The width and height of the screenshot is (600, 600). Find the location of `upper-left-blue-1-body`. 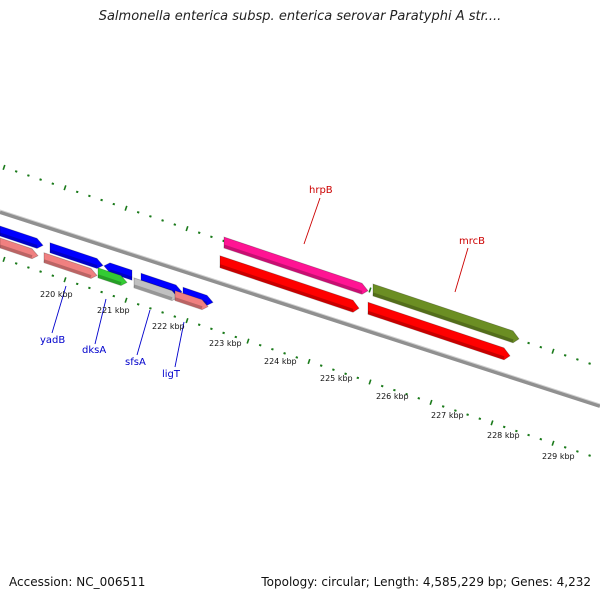

upper-left-blue-1-body is located at coordinates (22, 237).